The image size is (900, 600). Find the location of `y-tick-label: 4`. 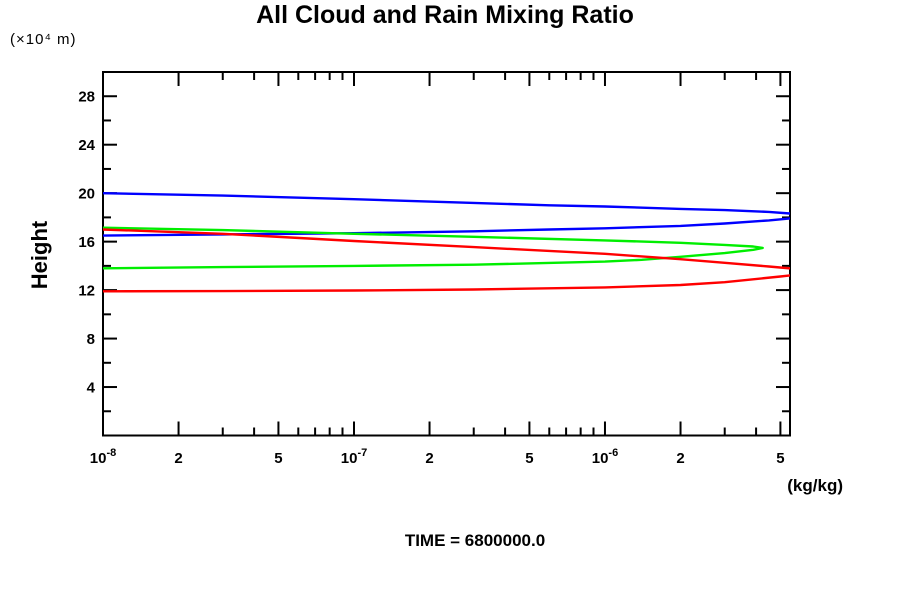

y-tick-label: 4 is located at coordinates (91, 388).